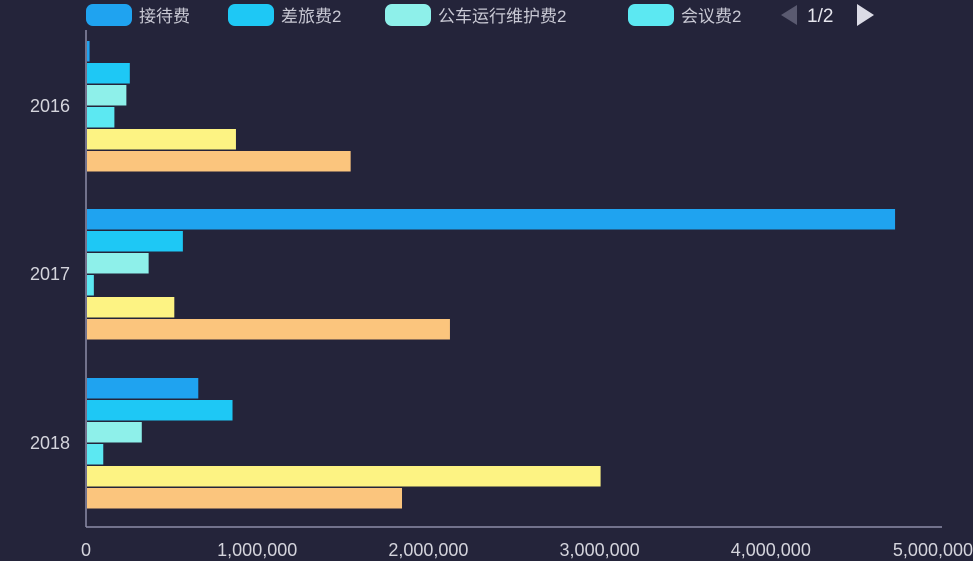 The image size is (973, 561). What do you see at coordinates (865, 15) in the screenshot?
I see `triangle-right-icon` at bounding box center [865, 15].